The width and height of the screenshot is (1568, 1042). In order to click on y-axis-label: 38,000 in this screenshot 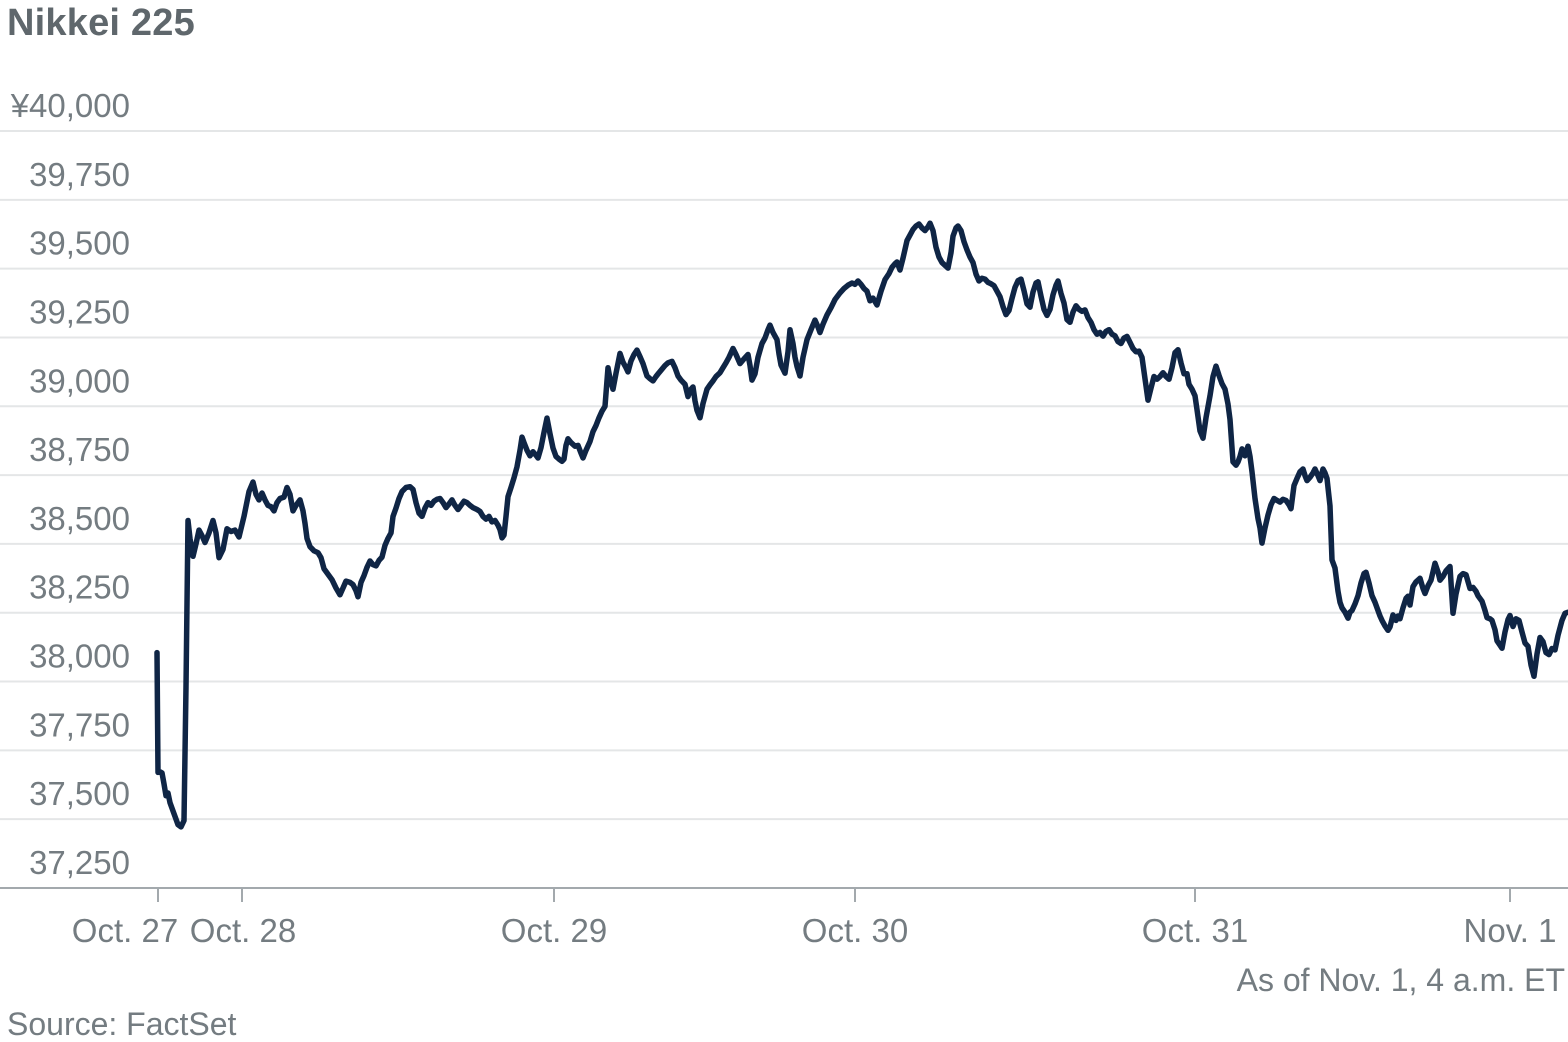, I will do `click(79, 656)`.